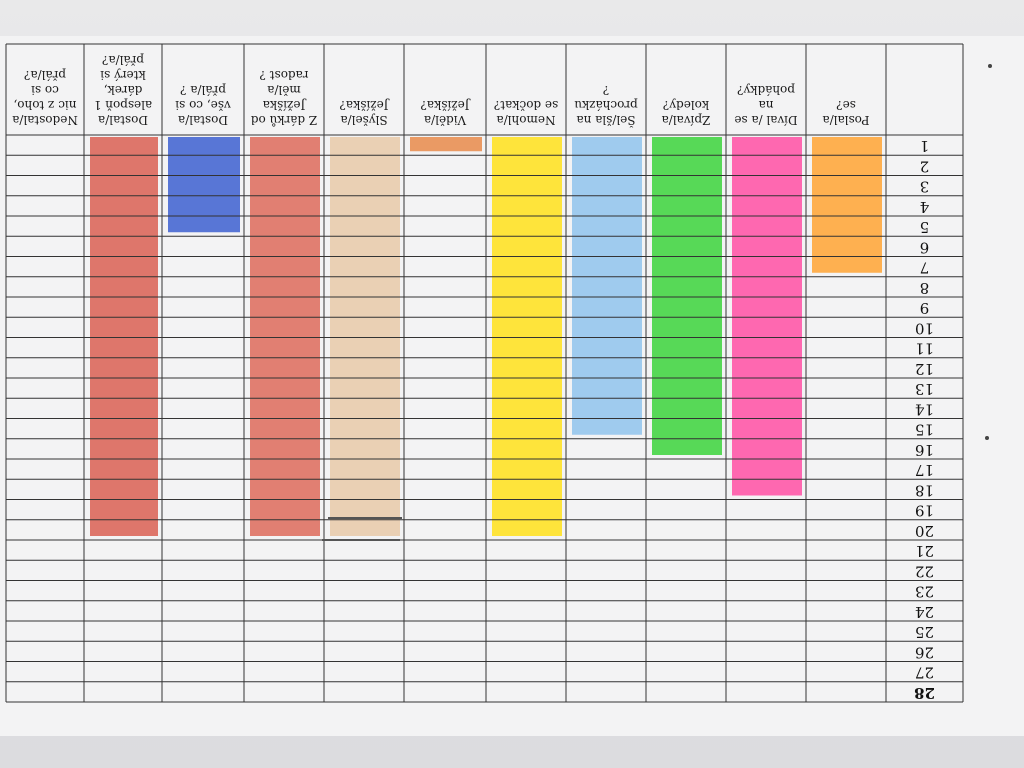 Image resolution: width=1024 pixels, height=768 pixels. Describe the element at coordinates (846, 120) in the screenshot. I see `header-label-line: Poslal/a` at that location.